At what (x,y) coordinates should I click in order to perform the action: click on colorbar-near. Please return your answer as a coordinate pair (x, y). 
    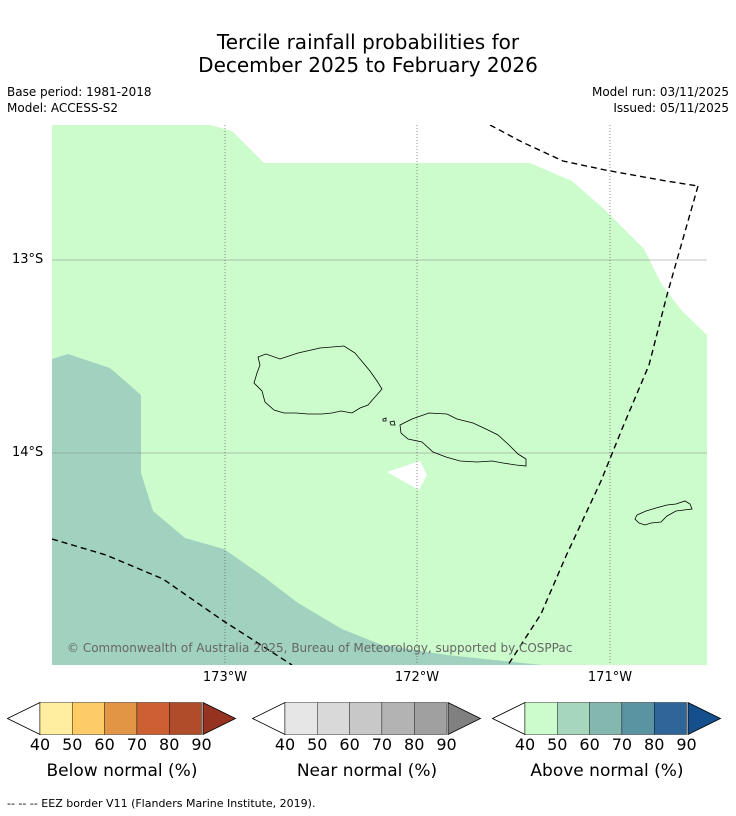
    Looking at the image, I should click on (367, 718).